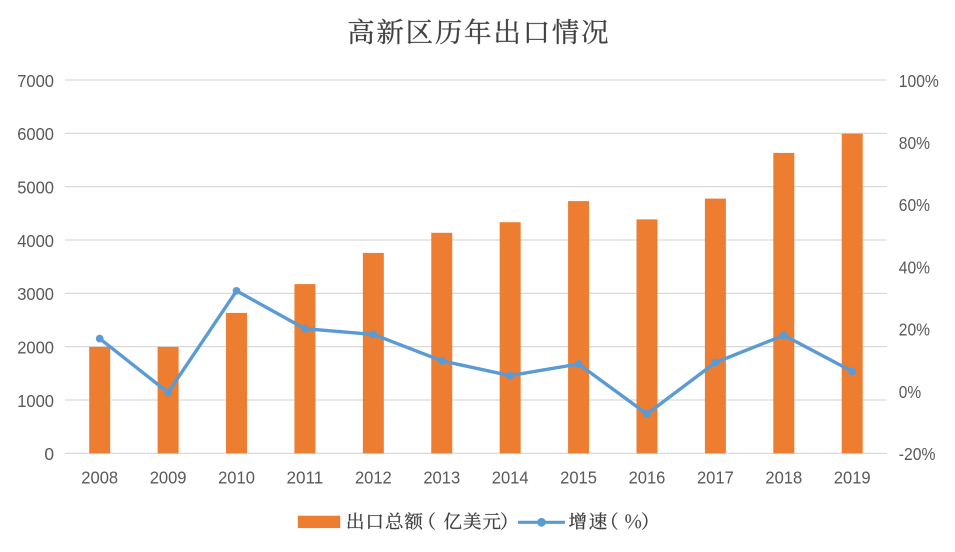 Image resolution: width=955 pixels, height=552 pixels. I want to click on svg-text: 4000, so click(35, 241).